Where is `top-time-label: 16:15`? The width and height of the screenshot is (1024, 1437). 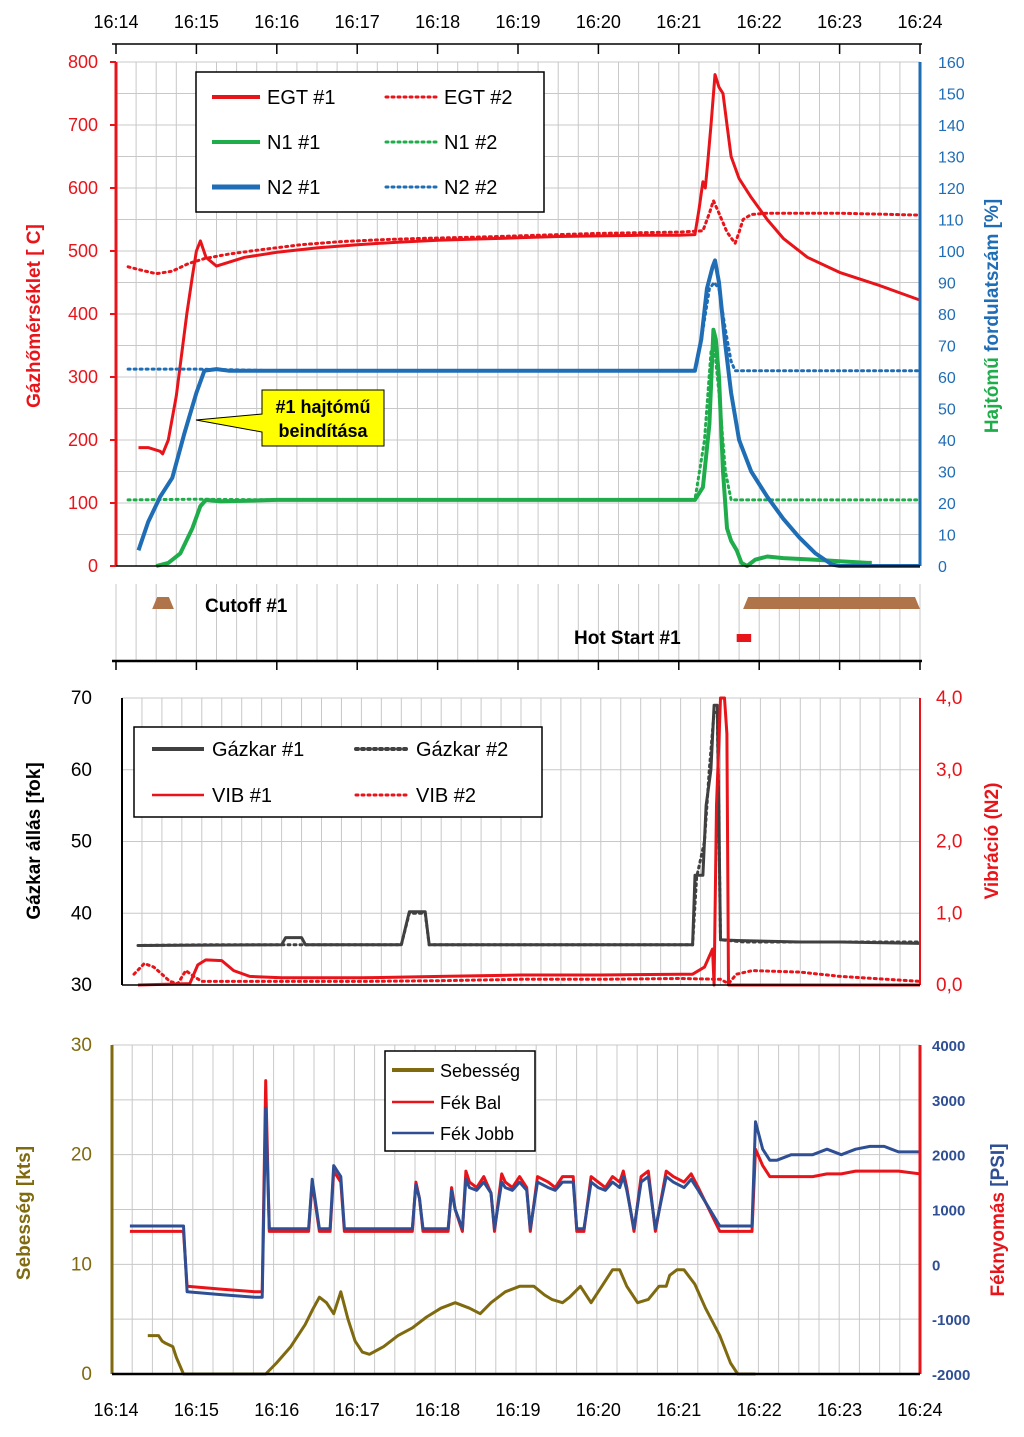 top-time-label: 16:15 is located at coordinates (196, 22).